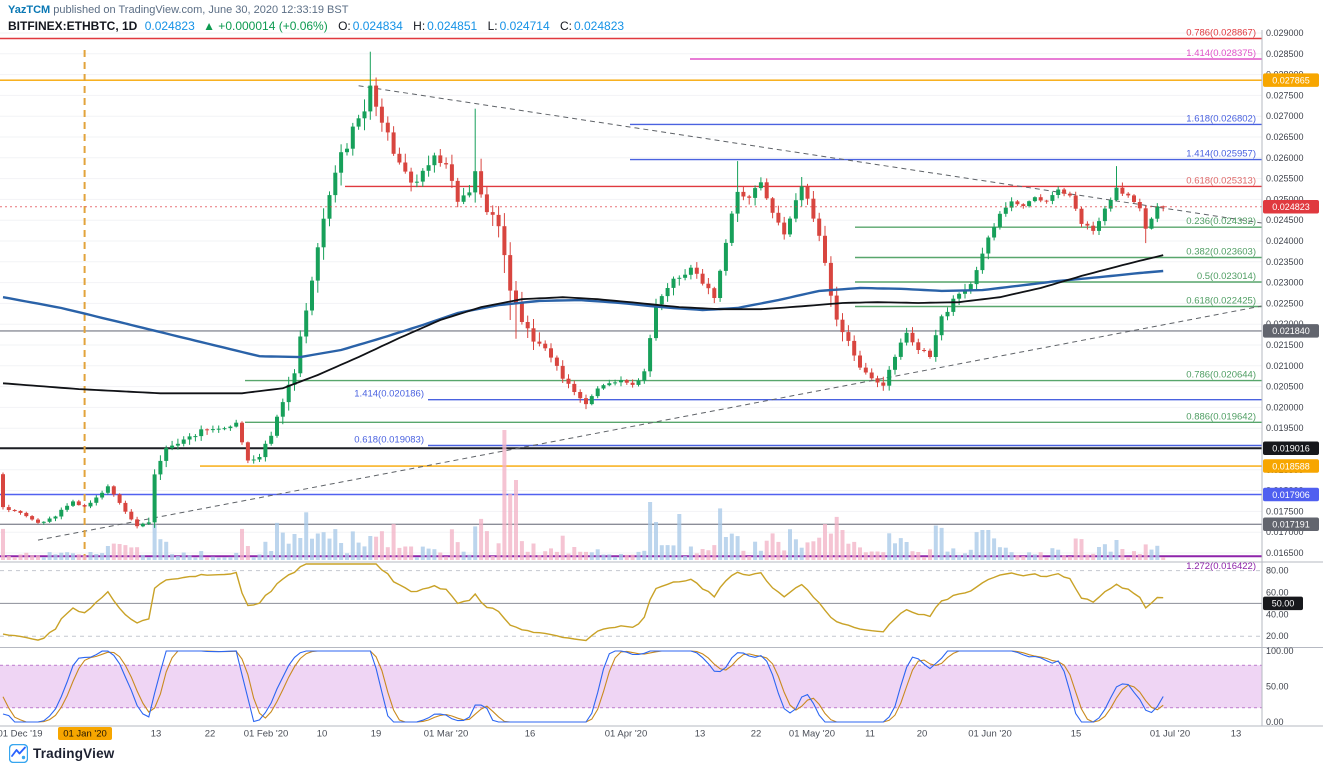  What do you see at coordinates (1285, 33) in the screenshot?
I see `svg-text: 0.029000` at bounding box center [1285, 33].